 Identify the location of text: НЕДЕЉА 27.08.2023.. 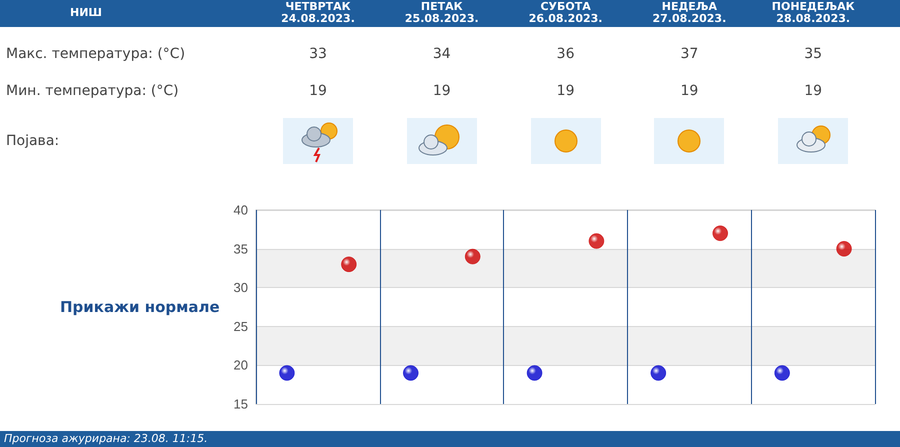
(690, 12).